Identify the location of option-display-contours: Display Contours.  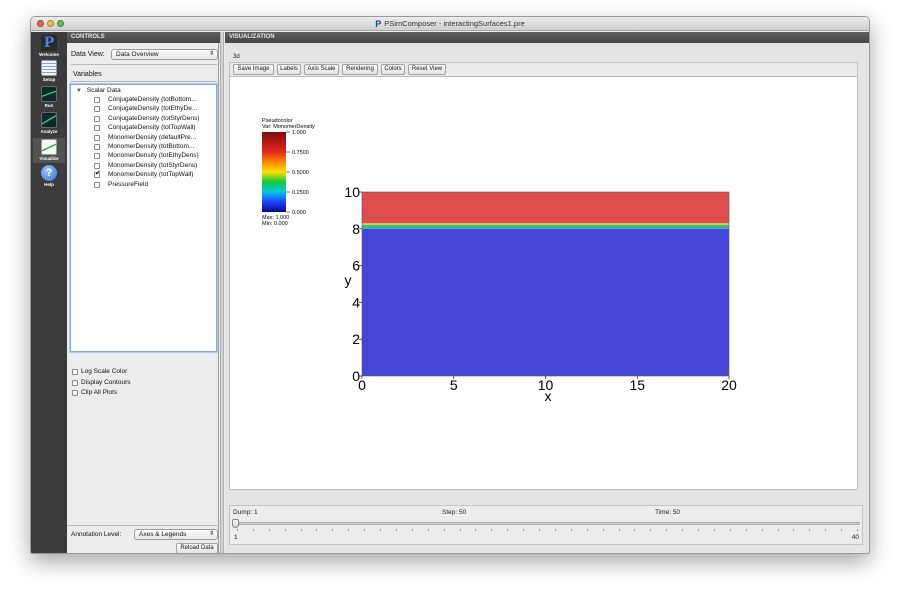
(101, 383).